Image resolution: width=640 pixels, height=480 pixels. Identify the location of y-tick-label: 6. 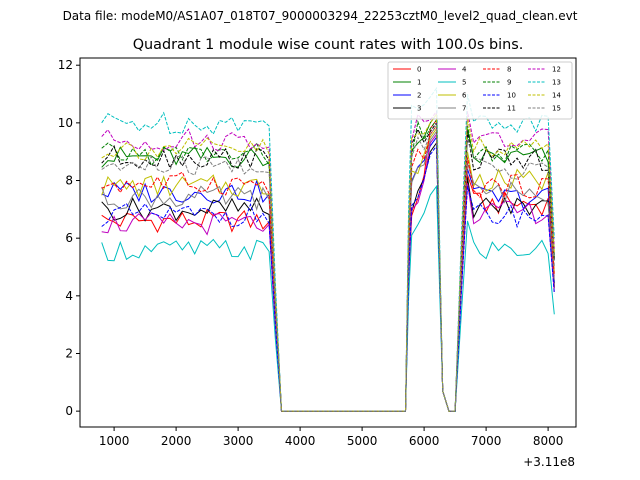
(69, 238).